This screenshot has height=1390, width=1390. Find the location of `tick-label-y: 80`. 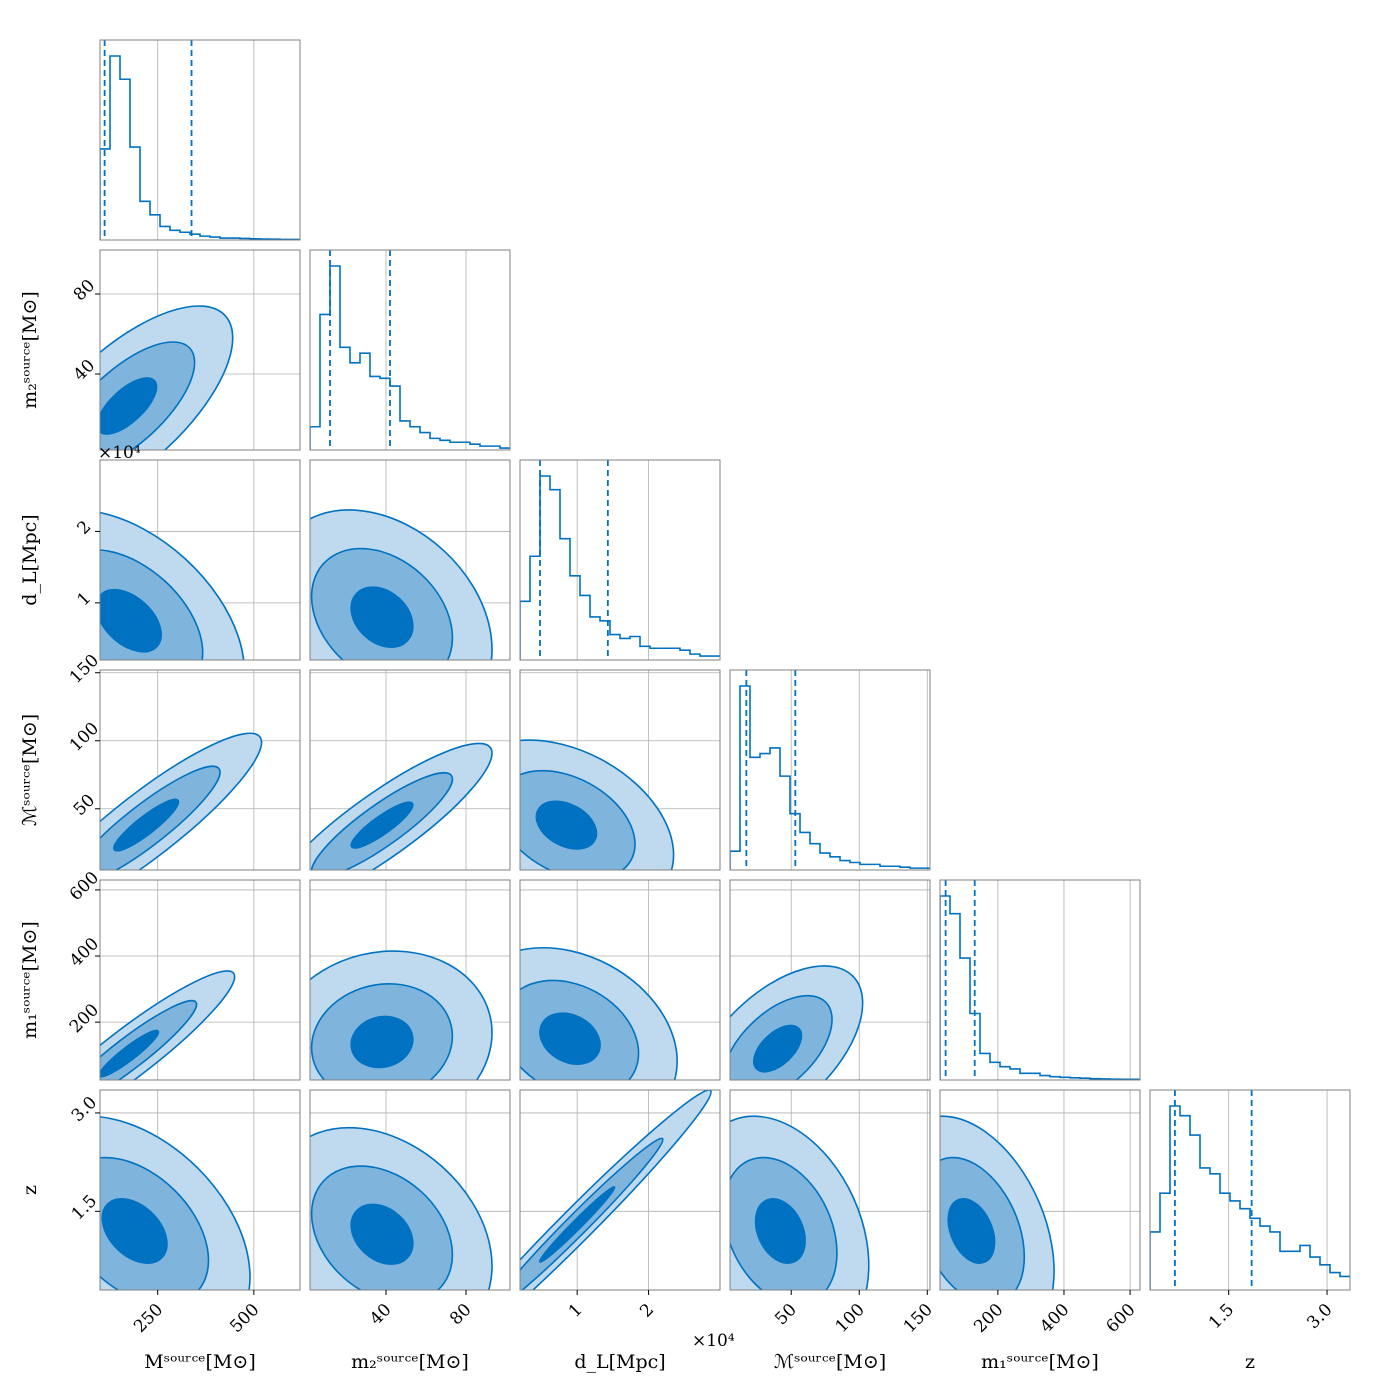

tick-label-y: 80 is located at coordinates (84, 290).